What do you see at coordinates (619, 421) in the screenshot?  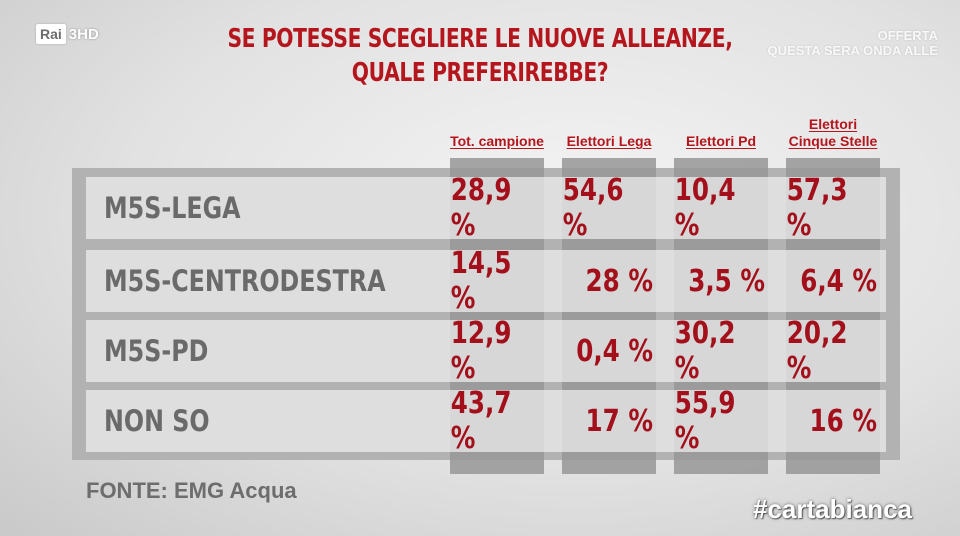 I see `value-cell: 17 %` at bounding box center [619, 421].